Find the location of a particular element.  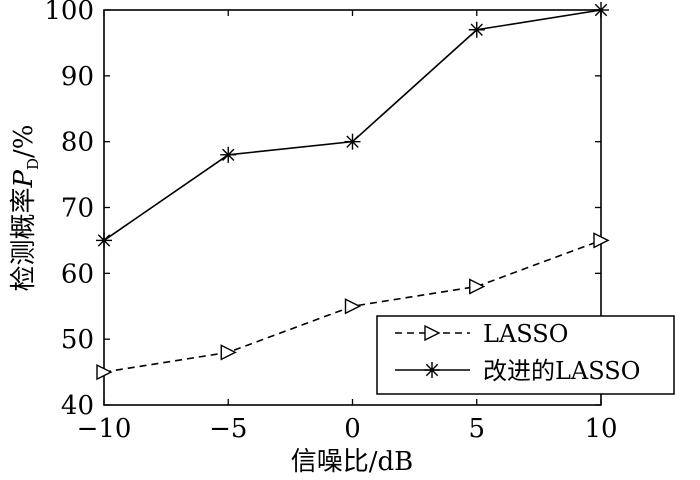

x-tick-label: −10 is located at coordinates (104, 429).